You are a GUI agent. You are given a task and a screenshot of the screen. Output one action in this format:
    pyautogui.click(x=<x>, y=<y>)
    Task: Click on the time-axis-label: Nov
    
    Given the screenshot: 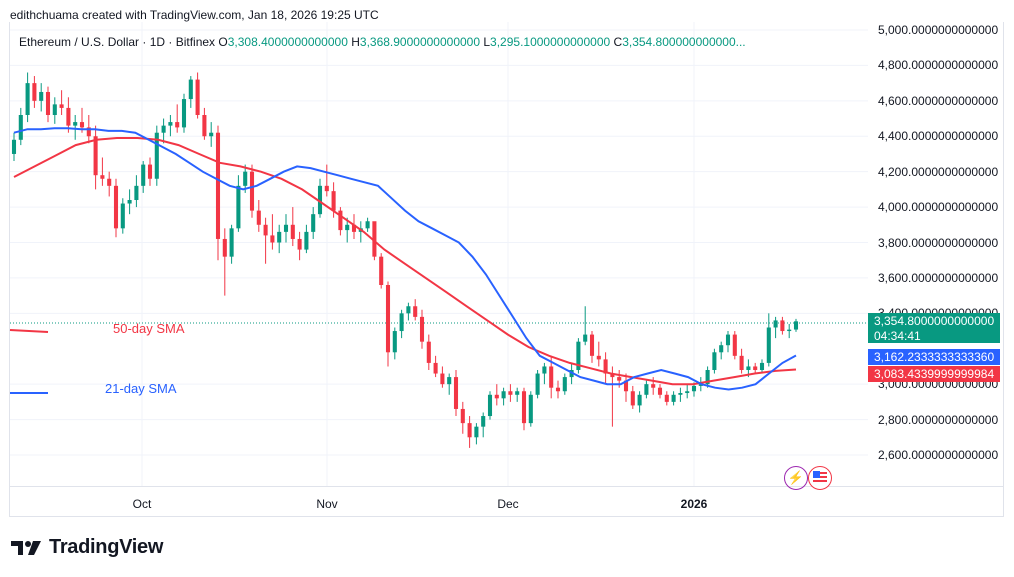 What is the action you would take?
    pyautogui.click(x=327, y=504)
    